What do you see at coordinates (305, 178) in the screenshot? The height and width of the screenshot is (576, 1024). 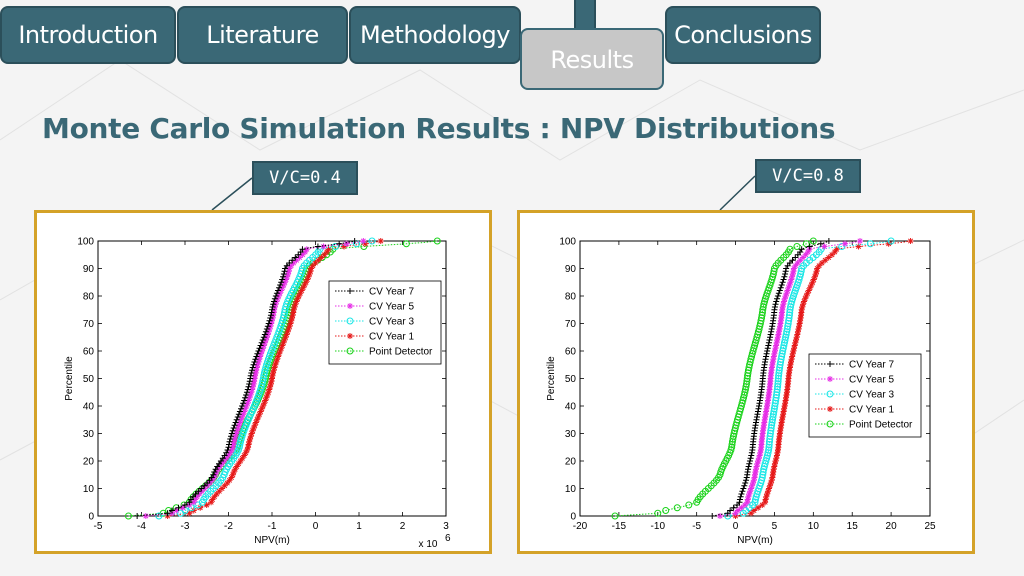 I see `callout-vc-04: V/C=0.4` at bounding box center [305, 178].